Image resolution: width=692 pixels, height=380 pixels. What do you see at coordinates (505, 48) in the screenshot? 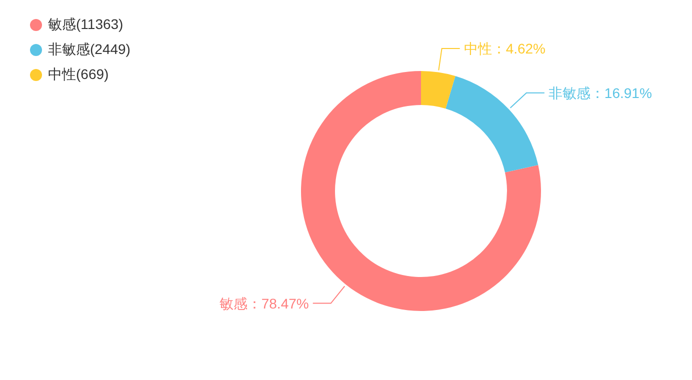
I see `data-label: 中性：4.62%` at bounding box center [505, 48].